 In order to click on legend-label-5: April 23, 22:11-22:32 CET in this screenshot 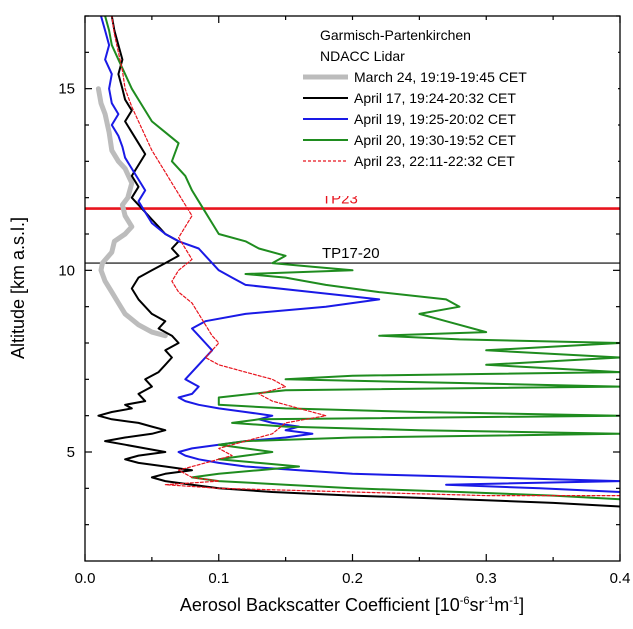, I will do `click(434, 161)`.